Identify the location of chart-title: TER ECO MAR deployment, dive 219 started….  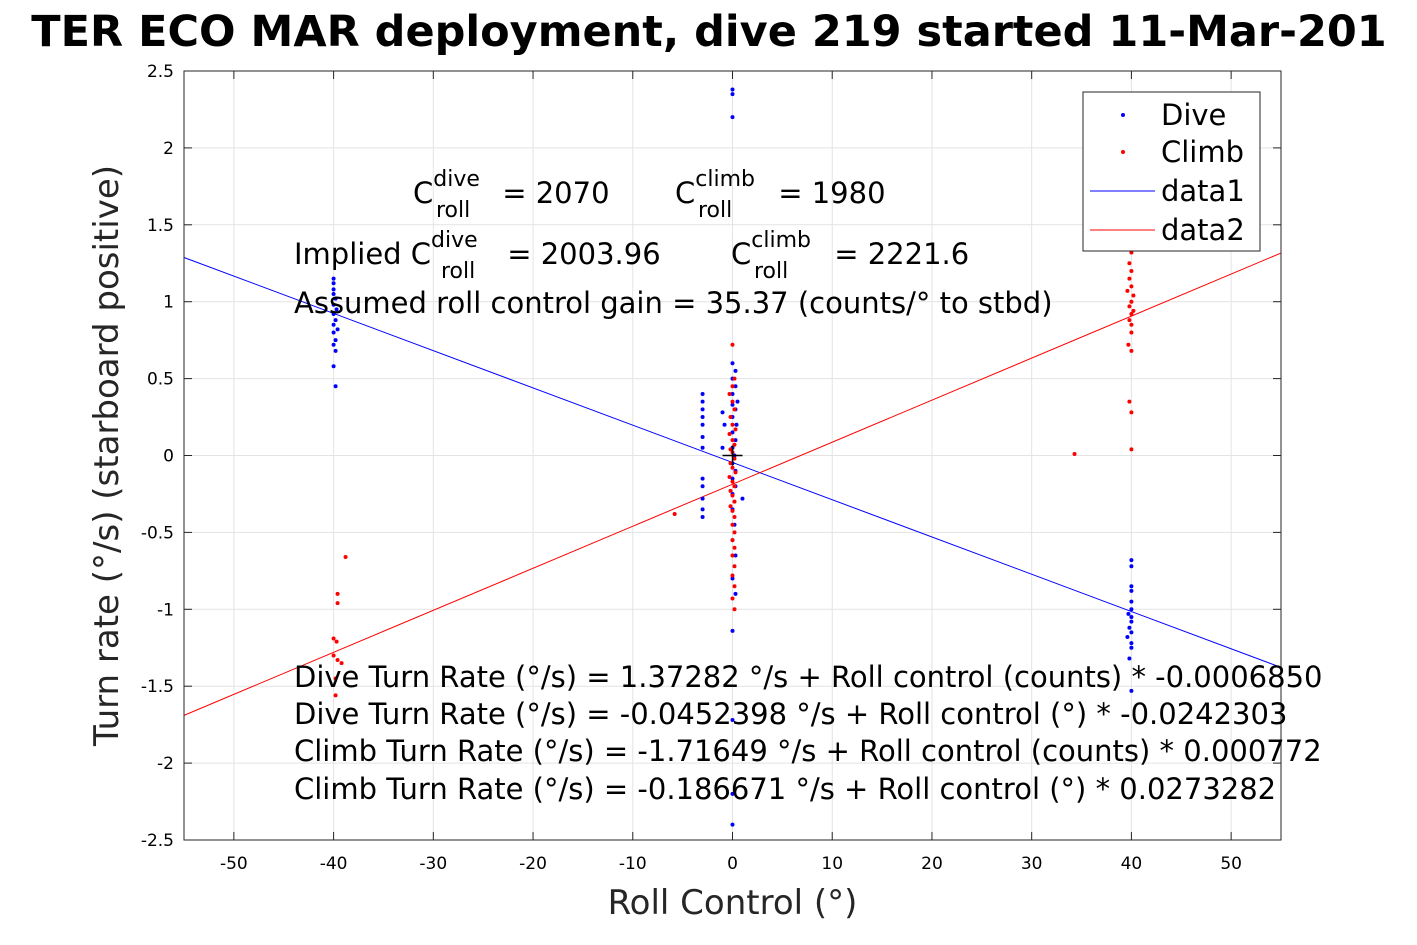
(708, 32).